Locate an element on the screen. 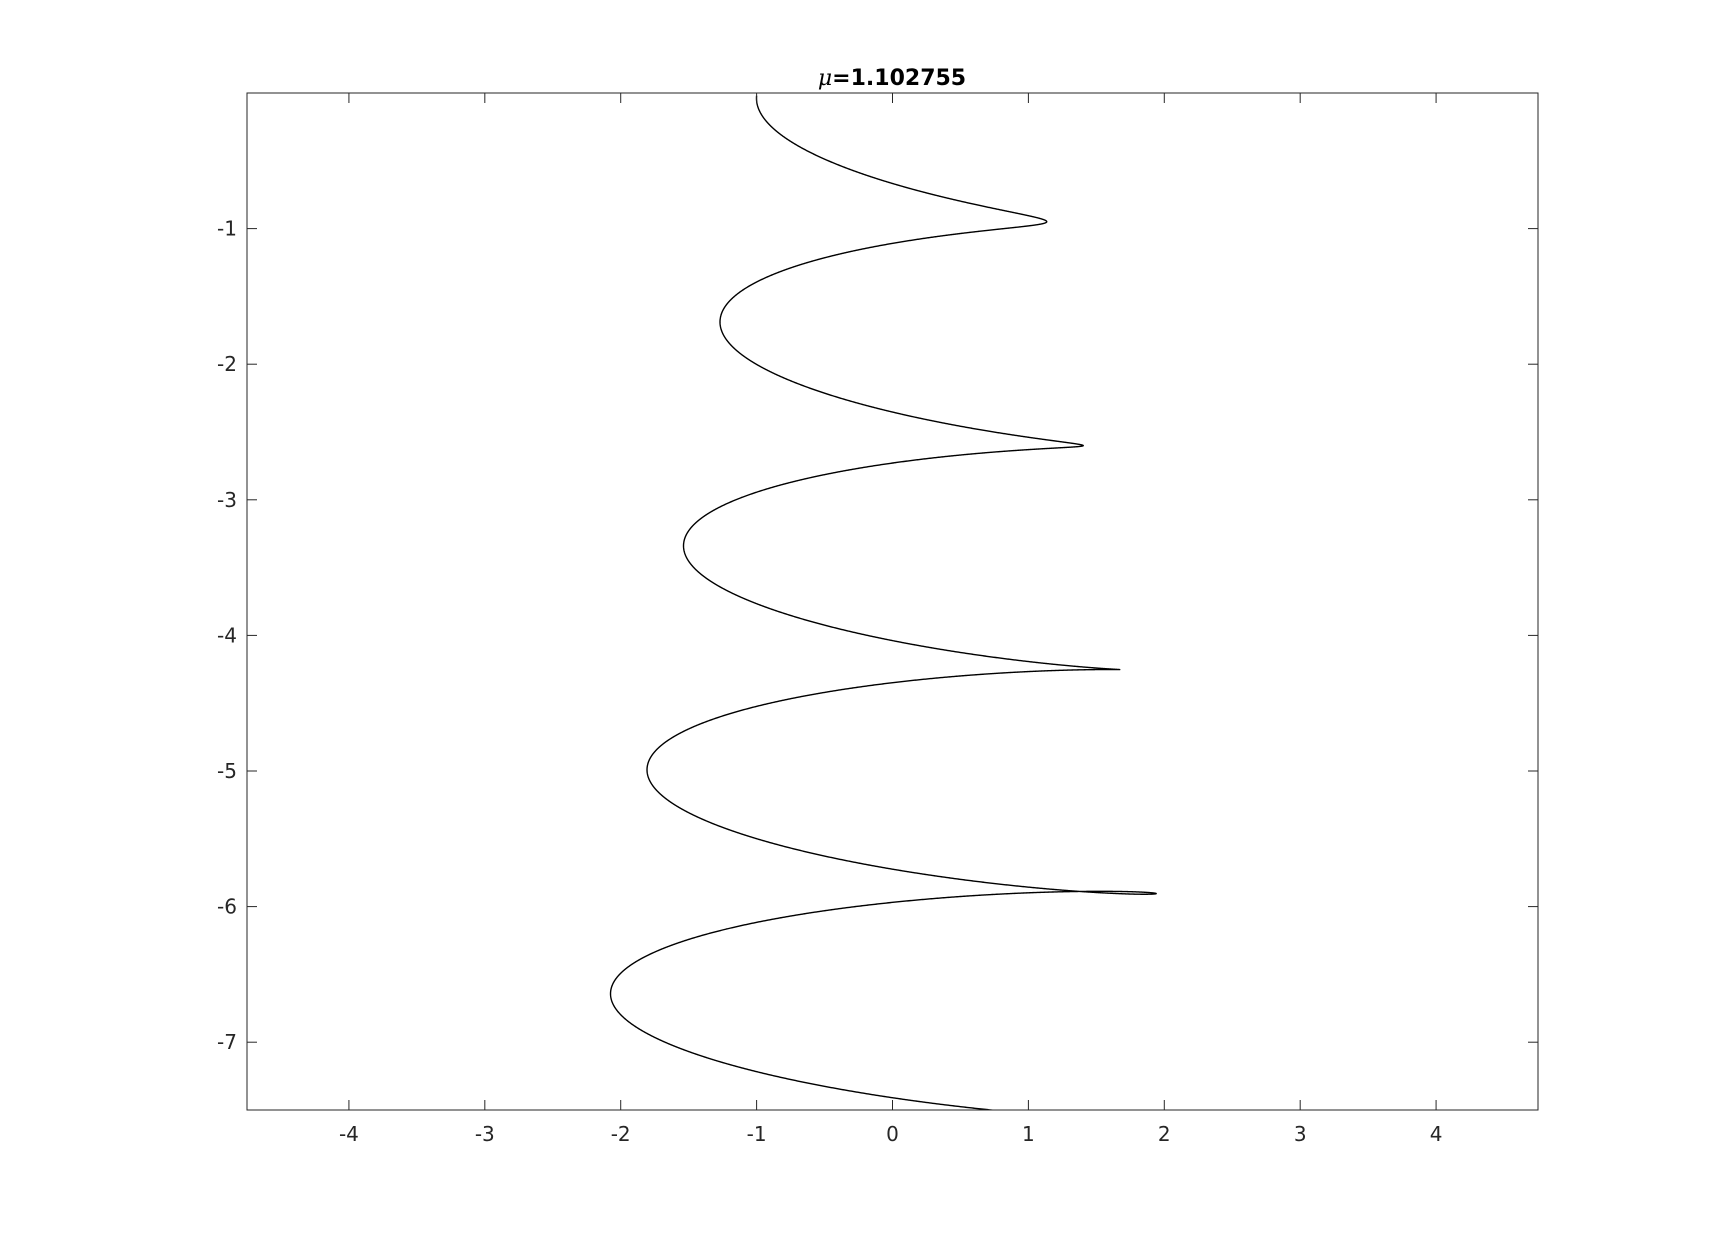 This screenshot has height=1240, width=1713. y-tick-label: -3 is located at coordinates (227, 500).